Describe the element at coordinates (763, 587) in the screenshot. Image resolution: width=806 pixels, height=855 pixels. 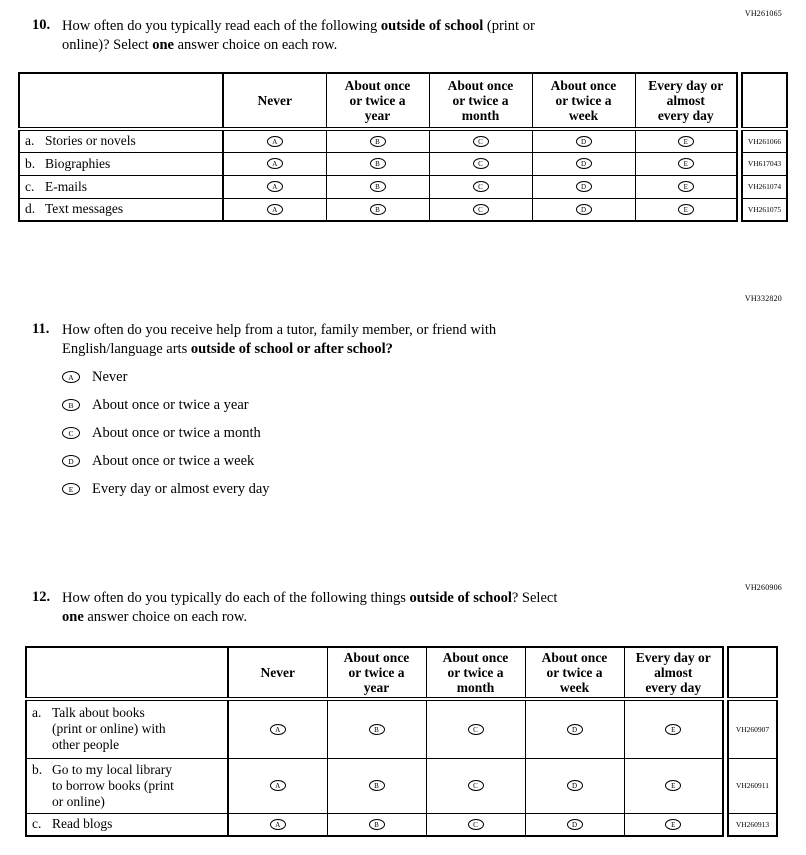
I see `question-12-admin-code: VH260906` at that location.